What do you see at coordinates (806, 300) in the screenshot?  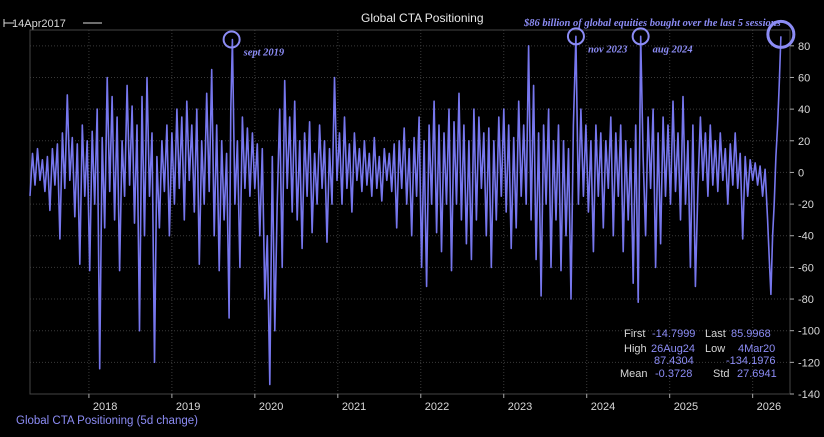 I see `y-tick-label: -80` at bounding box center [806, 300].